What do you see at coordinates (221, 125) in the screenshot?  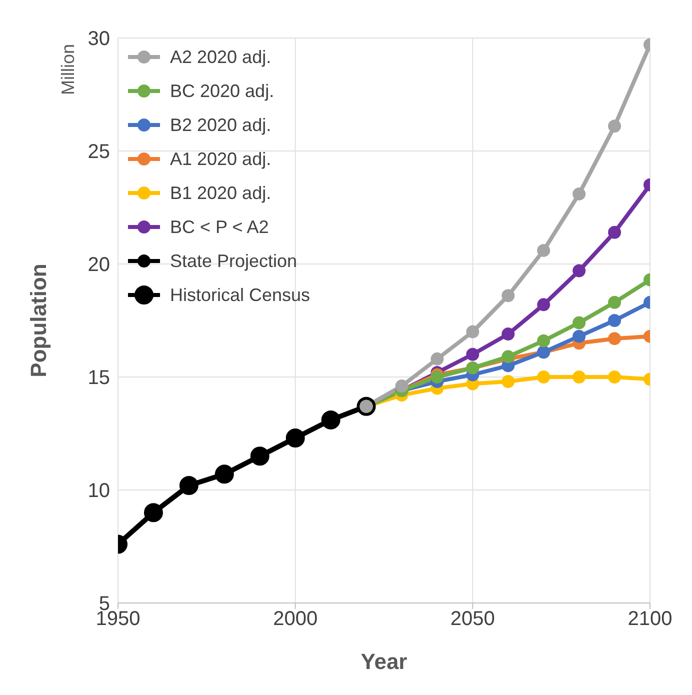 I see `legend-label: B2 2020 adj.` at bounding box center [221, 125].